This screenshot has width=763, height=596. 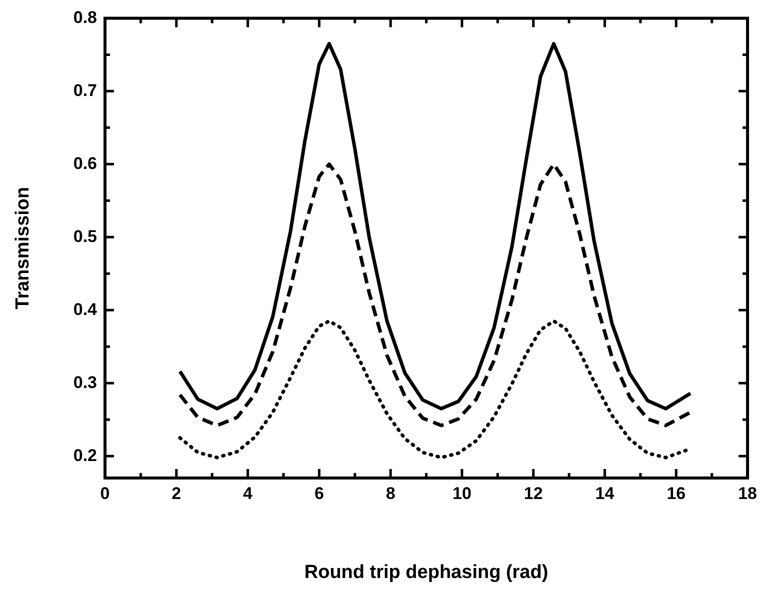 What do you see at coordinates (319, 493) in the screenshot?
I see `x-tick-label: 6` at bounding box center [319, 493].